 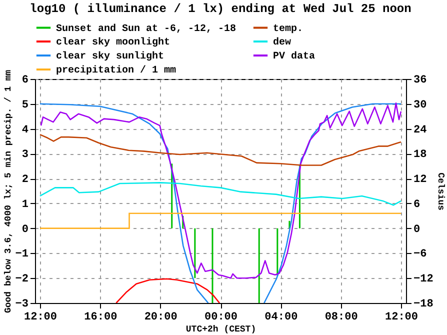 I want to click on legend-label: Sunset and Sun at -6, -12, -18, so click(x=146, y=28).